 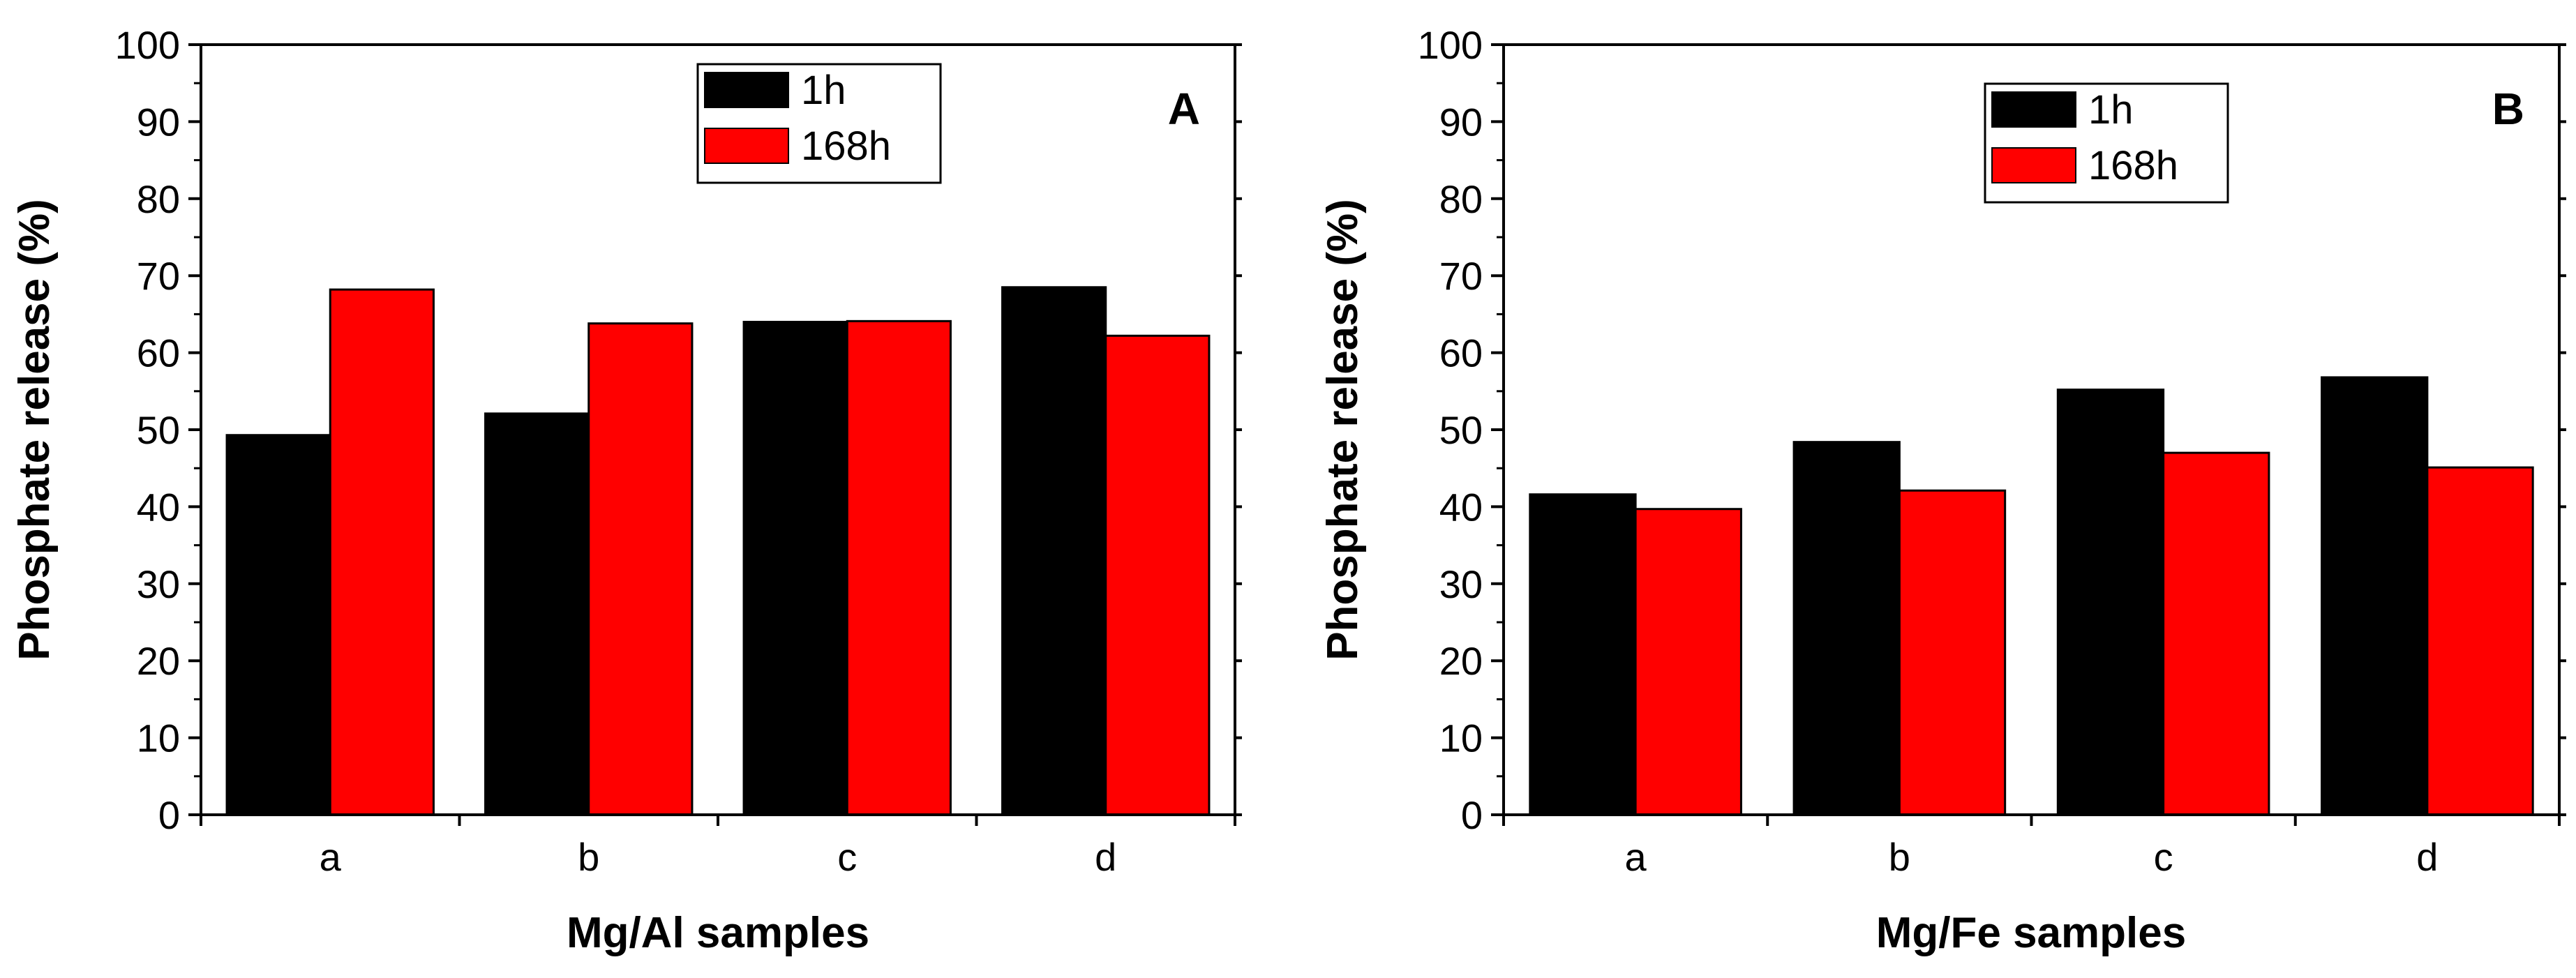 What do you see at coordinates (718, 933) in the screenshot?
I see `x-axis-title: Mg/Al samples` at bounding box center [718, 933].